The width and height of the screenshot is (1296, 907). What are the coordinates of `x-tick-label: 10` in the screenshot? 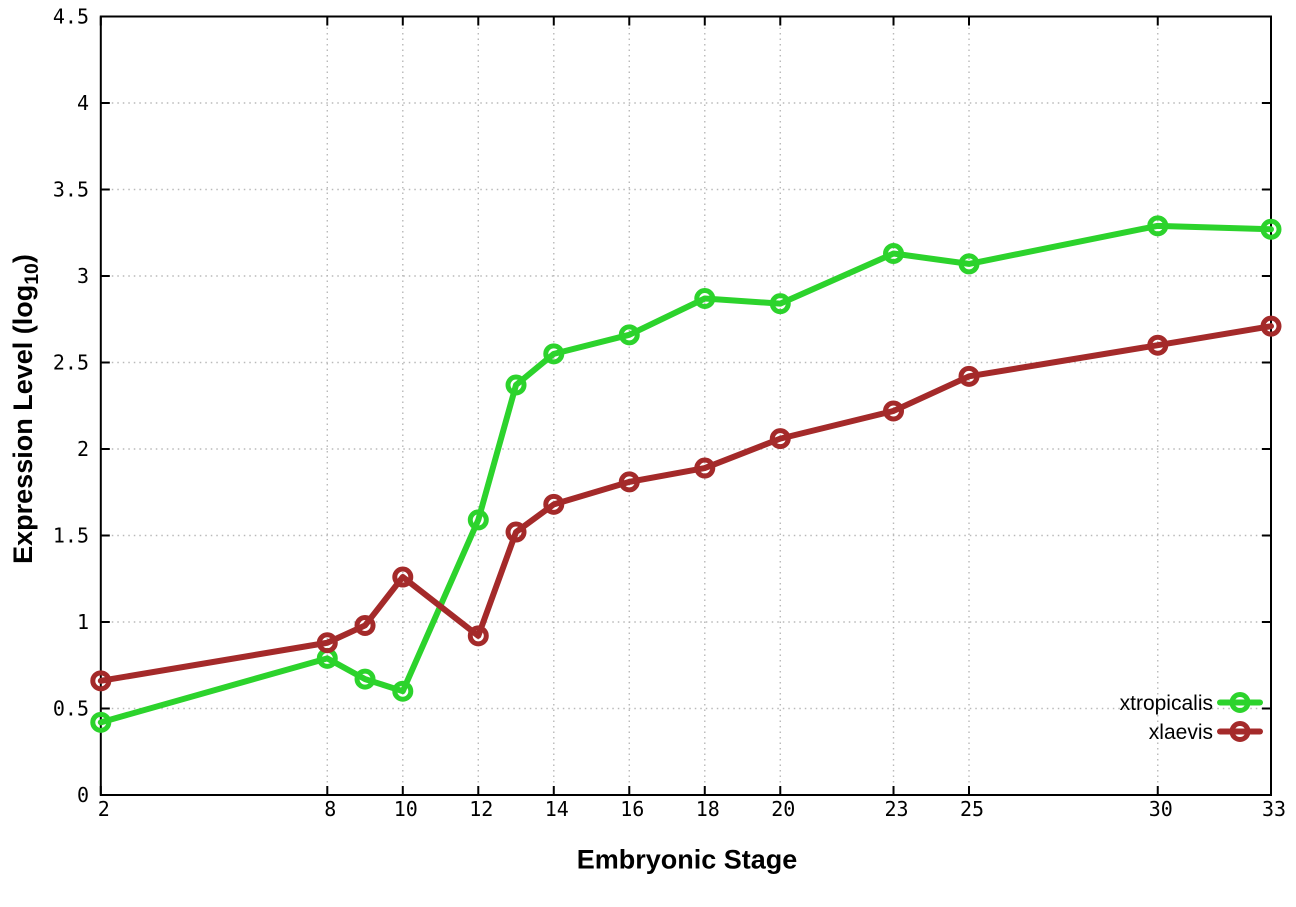 It's located at (406, 809).